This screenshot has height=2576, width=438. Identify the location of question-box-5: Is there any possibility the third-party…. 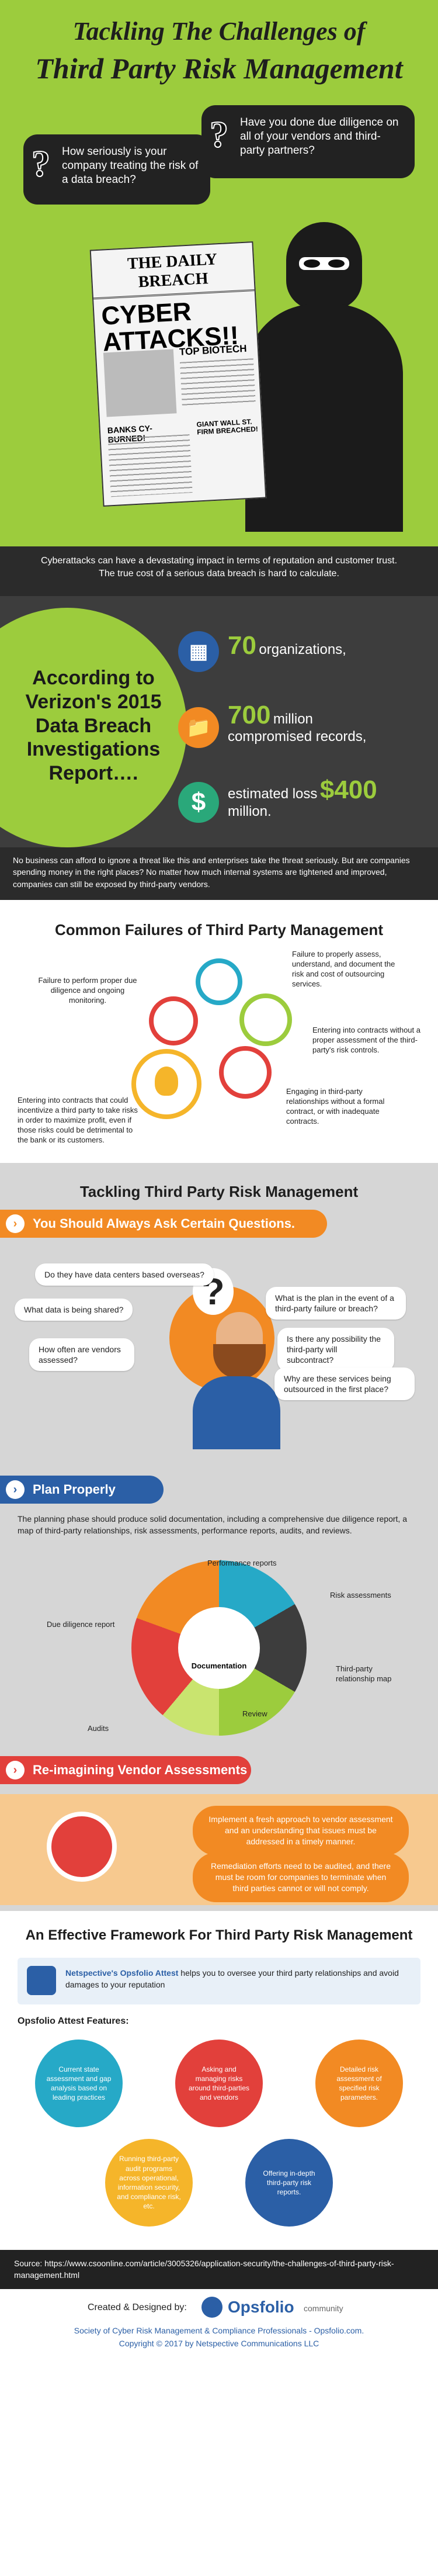
(335, 1350).